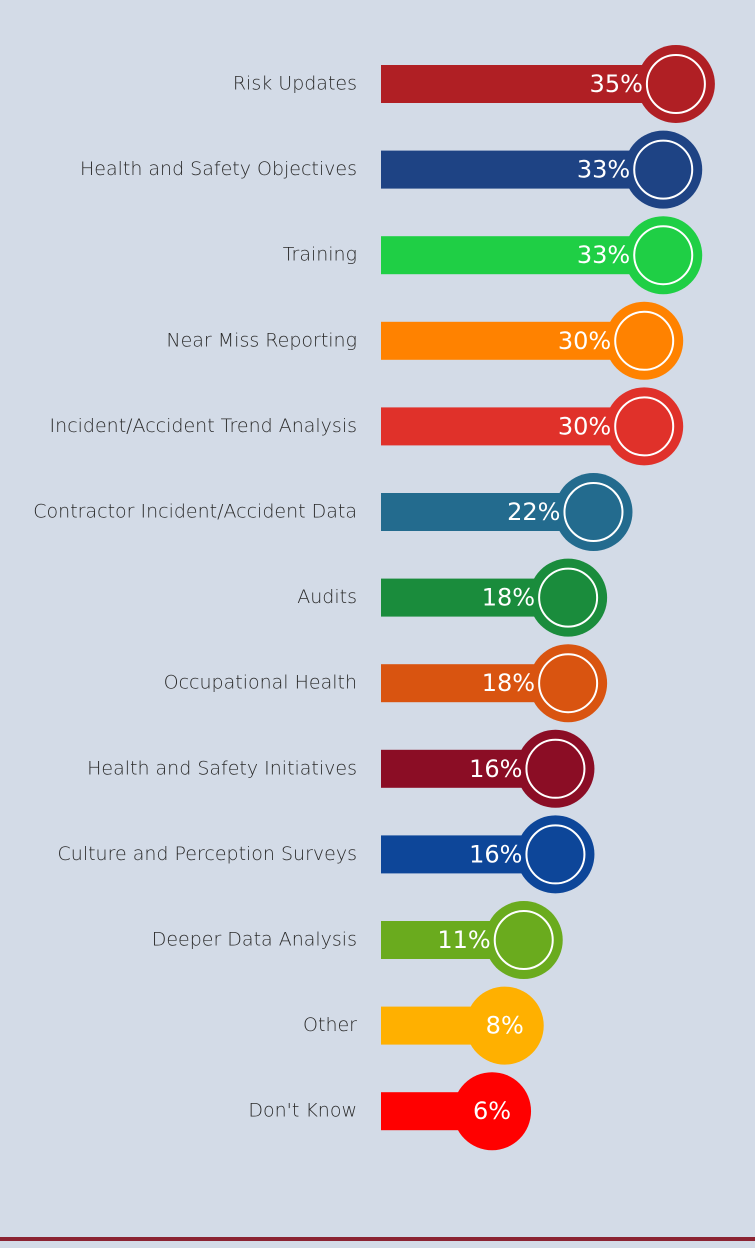 The width and height of the screenshot is (755, 1248). I want to click on category-label: Risk Updates, so click(295, 84).